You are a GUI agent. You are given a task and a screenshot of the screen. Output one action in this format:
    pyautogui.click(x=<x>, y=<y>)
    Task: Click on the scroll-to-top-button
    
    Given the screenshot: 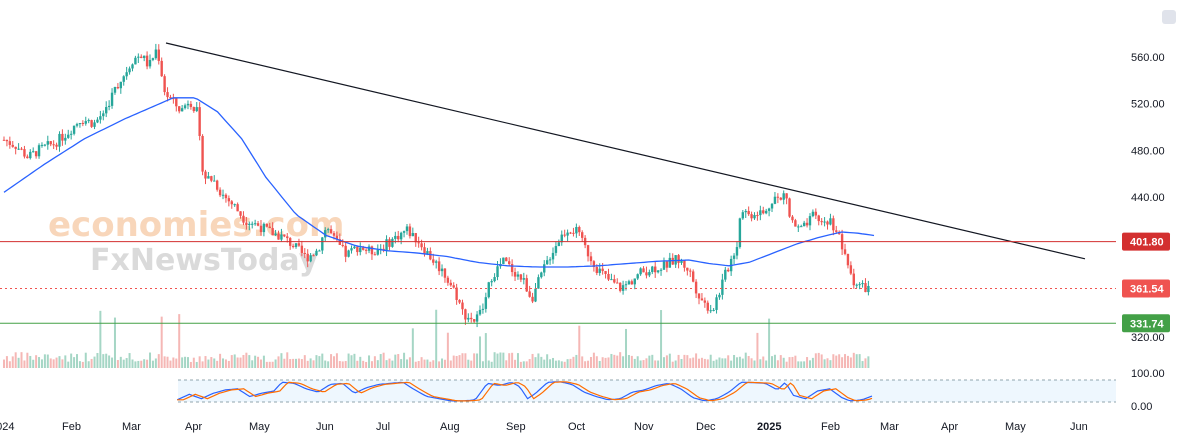 What is the action you would take?
    pyautogui.click(x=1169, y=17)
    